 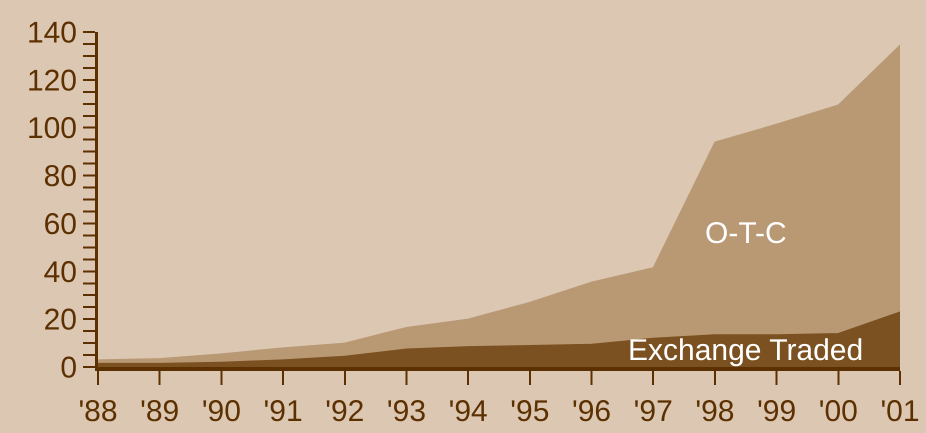 What do you see at coordinates (900, 411) in the screenshot?
I see `x-tick-label: '01` at bounding box center [900, 411].